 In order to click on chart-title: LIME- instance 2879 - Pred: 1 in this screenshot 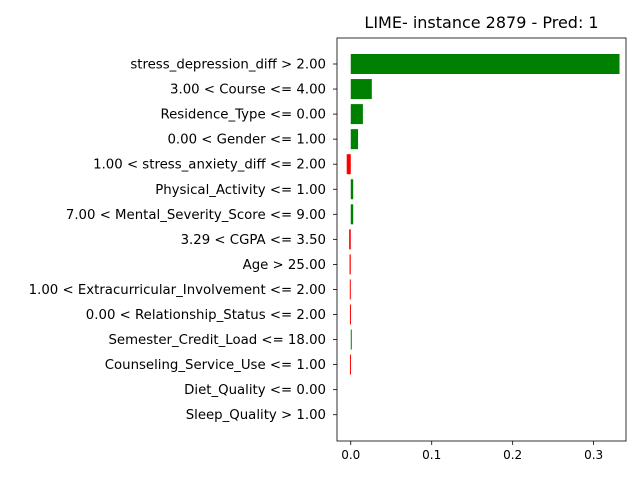, I will do `click(481, 22)`.